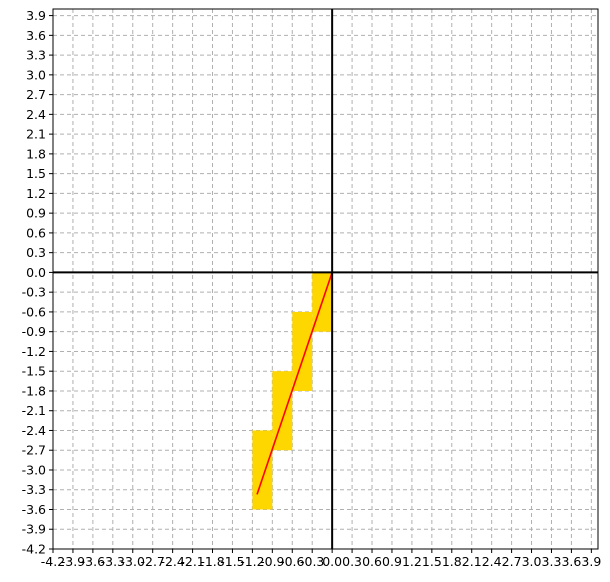  I want to click on x-tick-label: -1.2, so click(252, 561).